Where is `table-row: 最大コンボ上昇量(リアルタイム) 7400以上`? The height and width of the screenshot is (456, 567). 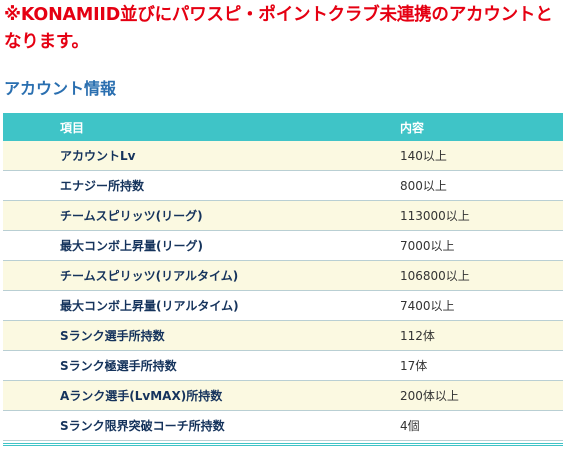 table-row: 最大コンボ上昇量(リアルタイム) 7400以上 is located at coordinates (283, 305).